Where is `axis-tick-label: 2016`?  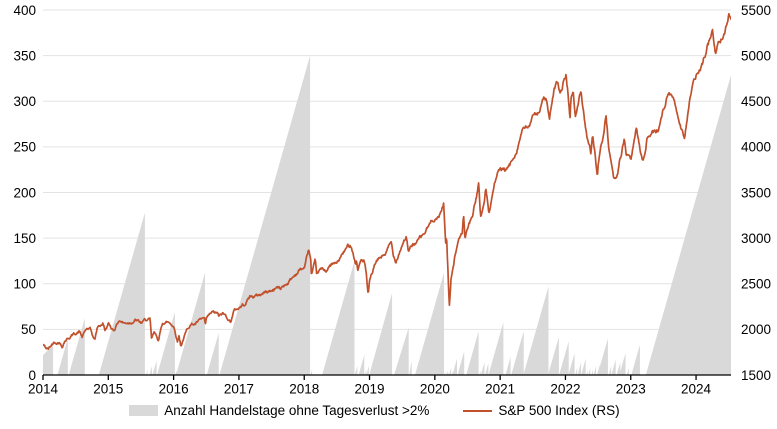 axis-tick-label: 2016 is located at coordinates (174, 389).